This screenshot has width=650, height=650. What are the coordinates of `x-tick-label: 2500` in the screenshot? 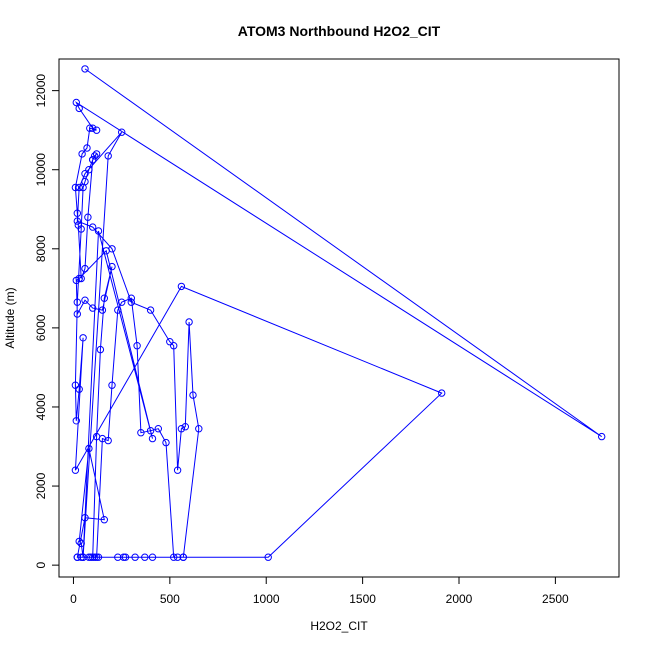 It's located at (555, 599).